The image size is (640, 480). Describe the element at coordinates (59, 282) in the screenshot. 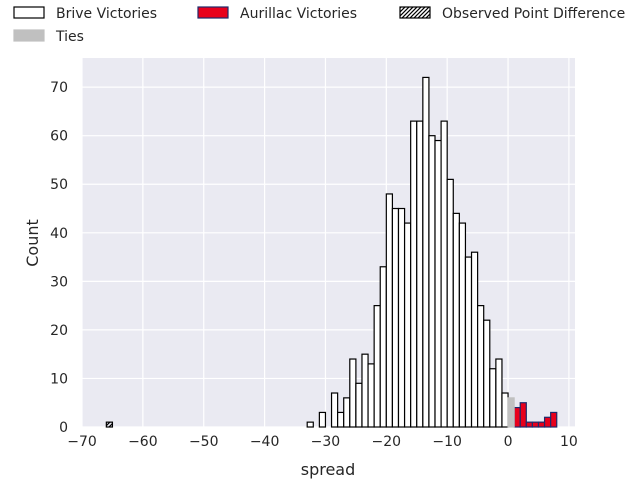

I see `y-tick-label: 30` at that location.